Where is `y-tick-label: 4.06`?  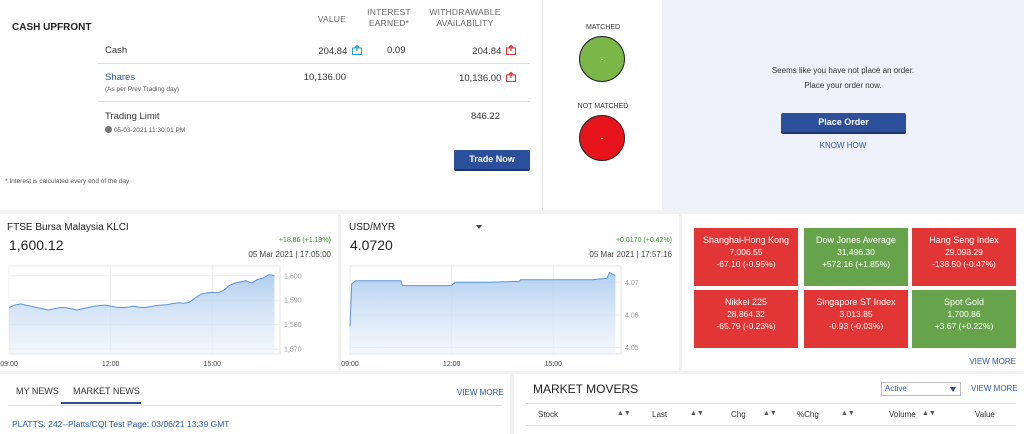 y-tick-label: 4.06 is located at coordinates (632, 315).